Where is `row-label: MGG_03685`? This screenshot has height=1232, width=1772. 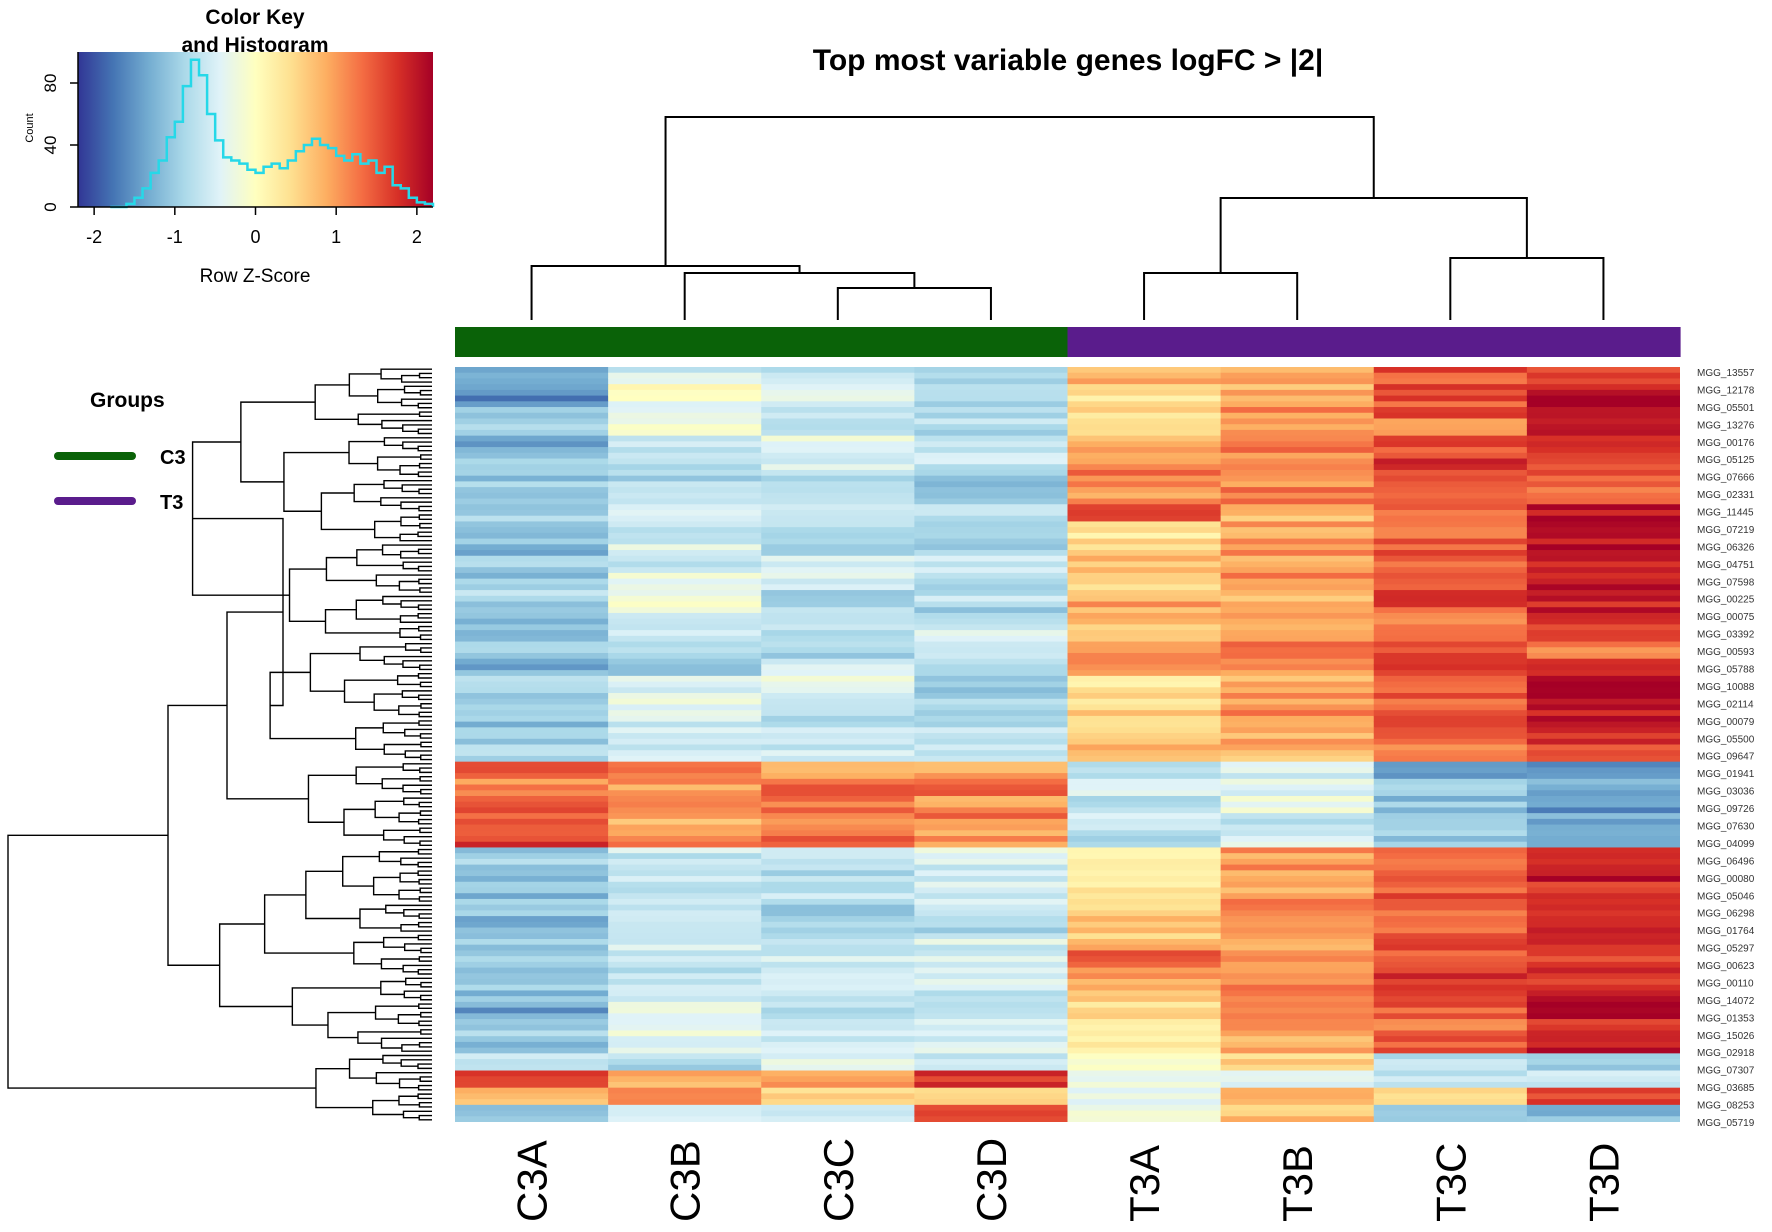
row-label: MGG_03685 is located at coordinates (1726, 1088).